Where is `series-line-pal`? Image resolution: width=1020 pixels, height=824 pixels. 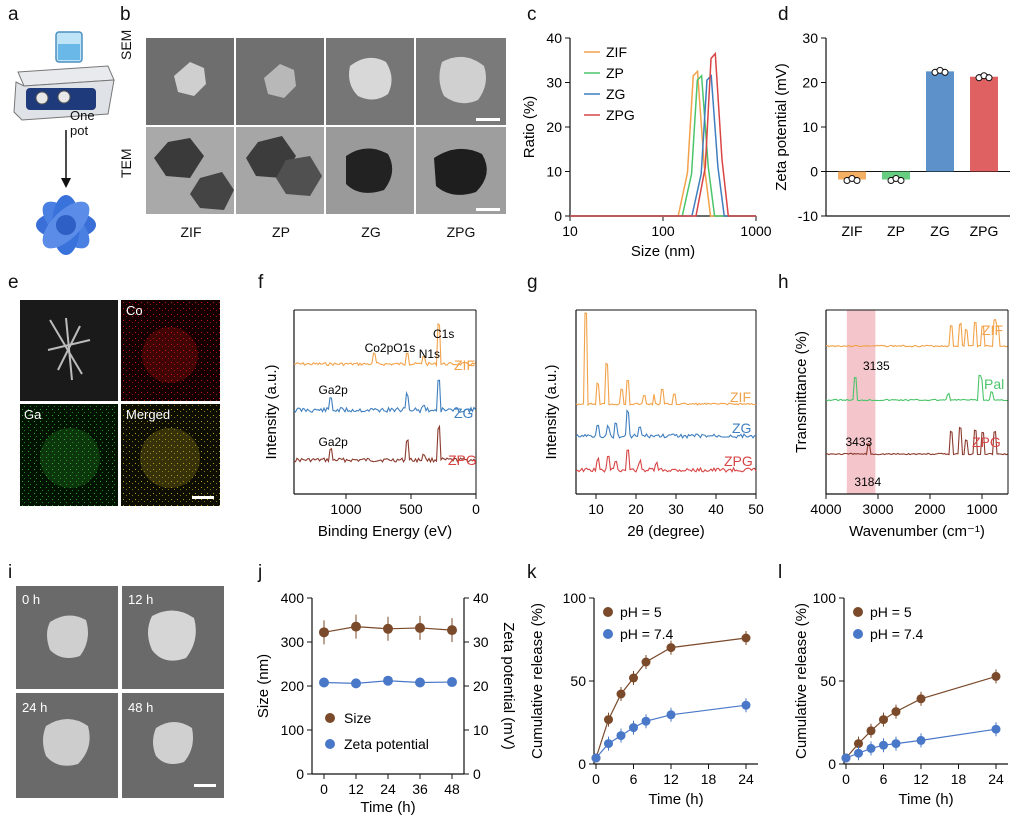
series-line-pal is located at coordinates (916, 388).